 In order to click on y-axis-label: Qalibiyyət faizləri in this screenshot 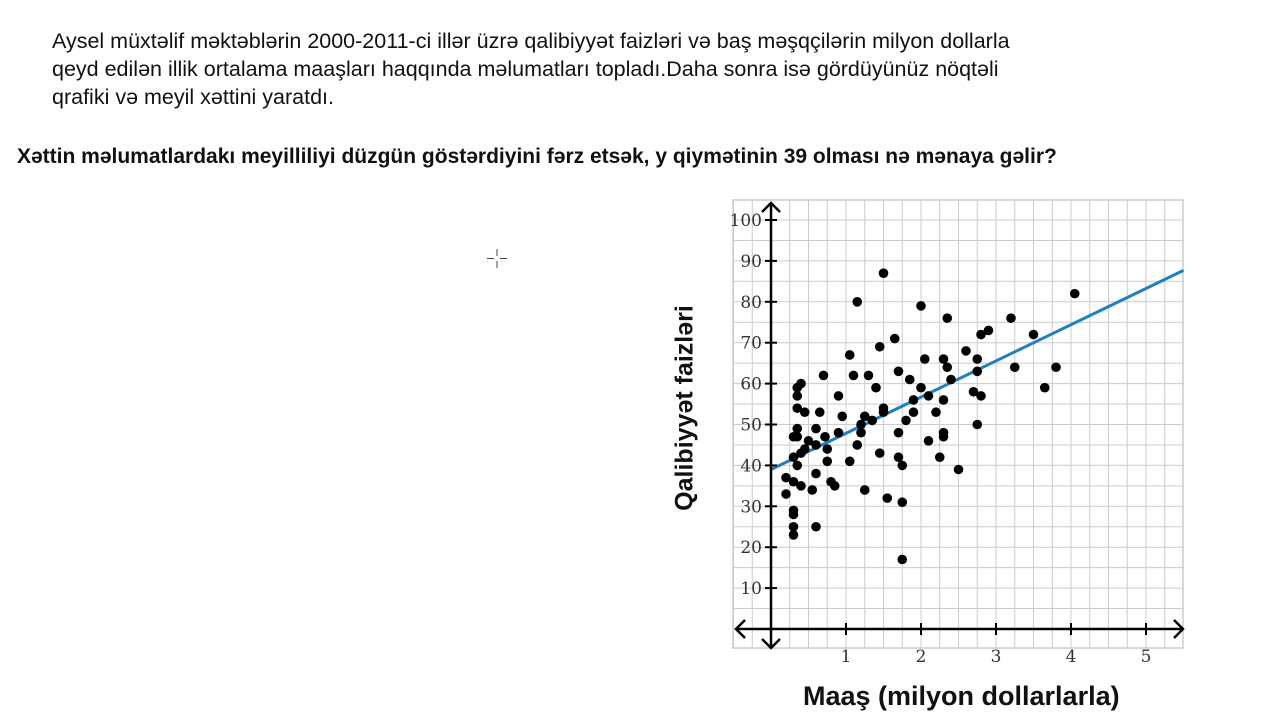, I will do `click(684, 408)`.